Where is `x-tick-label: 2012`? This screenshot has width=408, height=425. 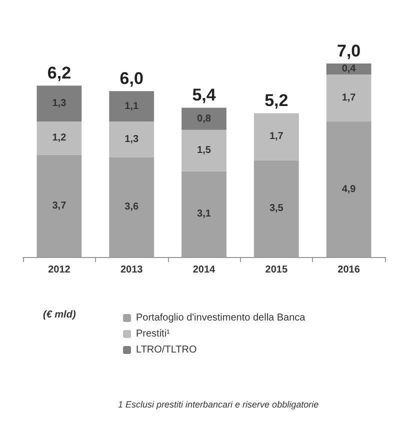 x-tick-label: 2012 is located at coordinates (59, 270).